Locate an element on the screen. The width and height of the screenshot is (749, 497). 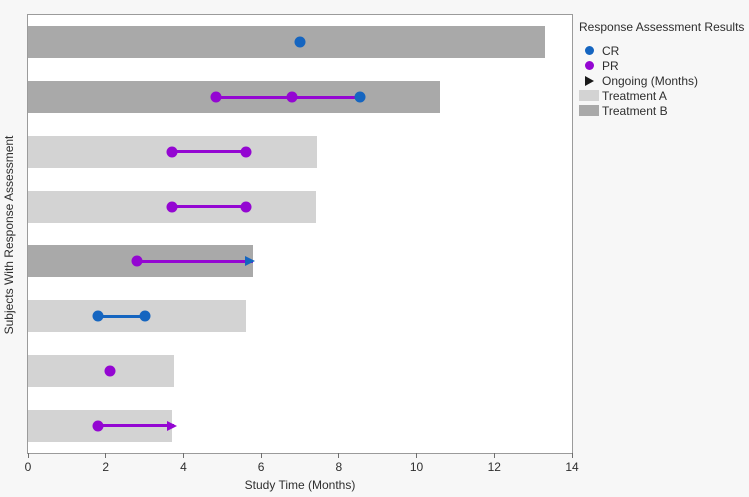
legend-item-label: Treatment B is located at coordinates (635, 110).